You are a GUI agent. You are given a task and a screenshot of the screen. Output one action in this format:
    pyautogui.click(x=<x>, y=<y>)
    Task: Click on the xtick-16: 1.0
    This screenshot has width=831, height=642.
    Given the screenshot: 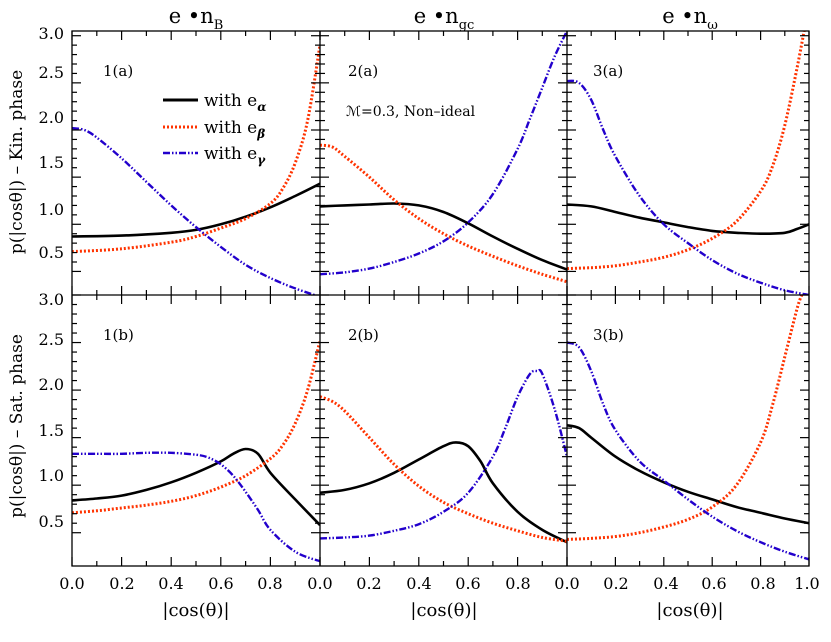 What is the action you would take?
    pyautogui.click(x=806, y=583)
    